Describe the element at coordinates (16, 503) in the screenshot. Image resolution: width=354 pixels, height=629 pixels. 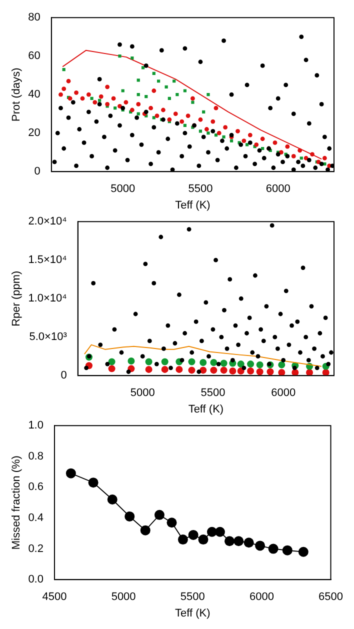
I see `y-axis-title: Missed fraction (%)` at that location.